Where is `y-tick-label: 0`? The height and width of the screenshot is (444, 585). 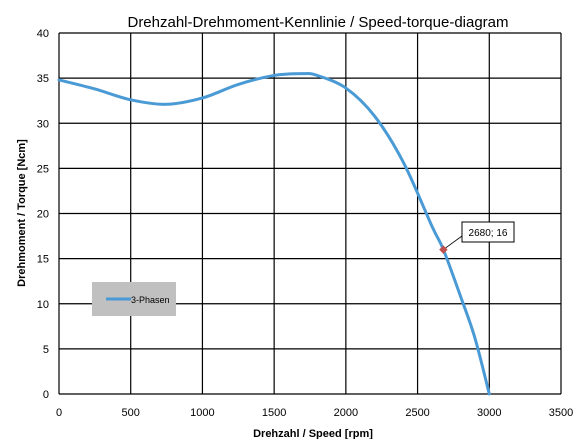 y-tick-label: 0 is located at coordinates (46, 395).